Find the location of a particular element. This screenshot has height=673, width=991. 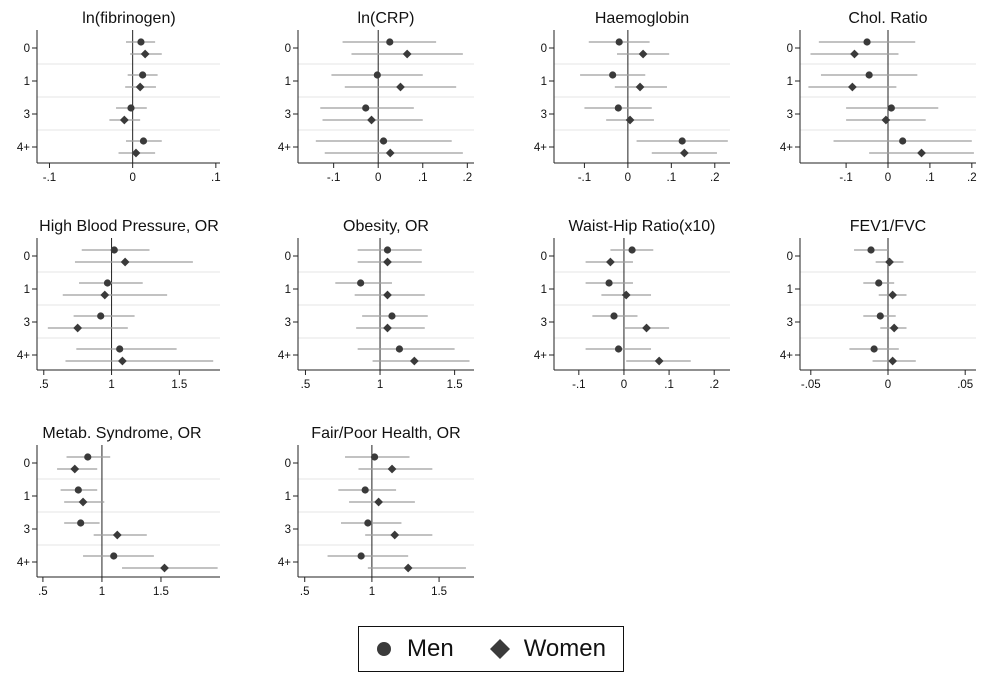

panel-title: ln(fibrinogen) is located at coordinates (128, 18).